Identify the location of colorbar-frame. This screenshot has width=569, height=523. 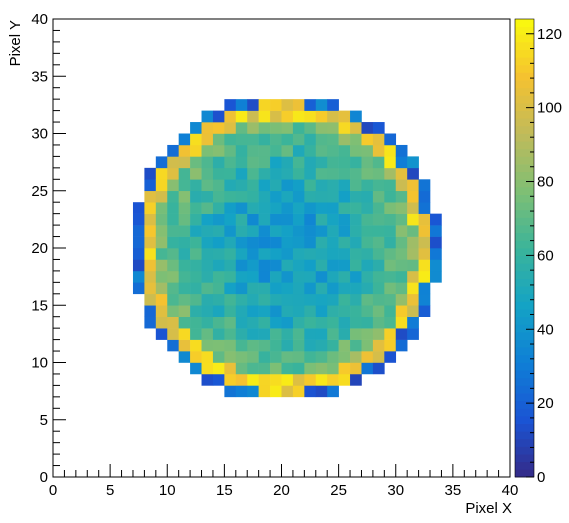
(524, 248).